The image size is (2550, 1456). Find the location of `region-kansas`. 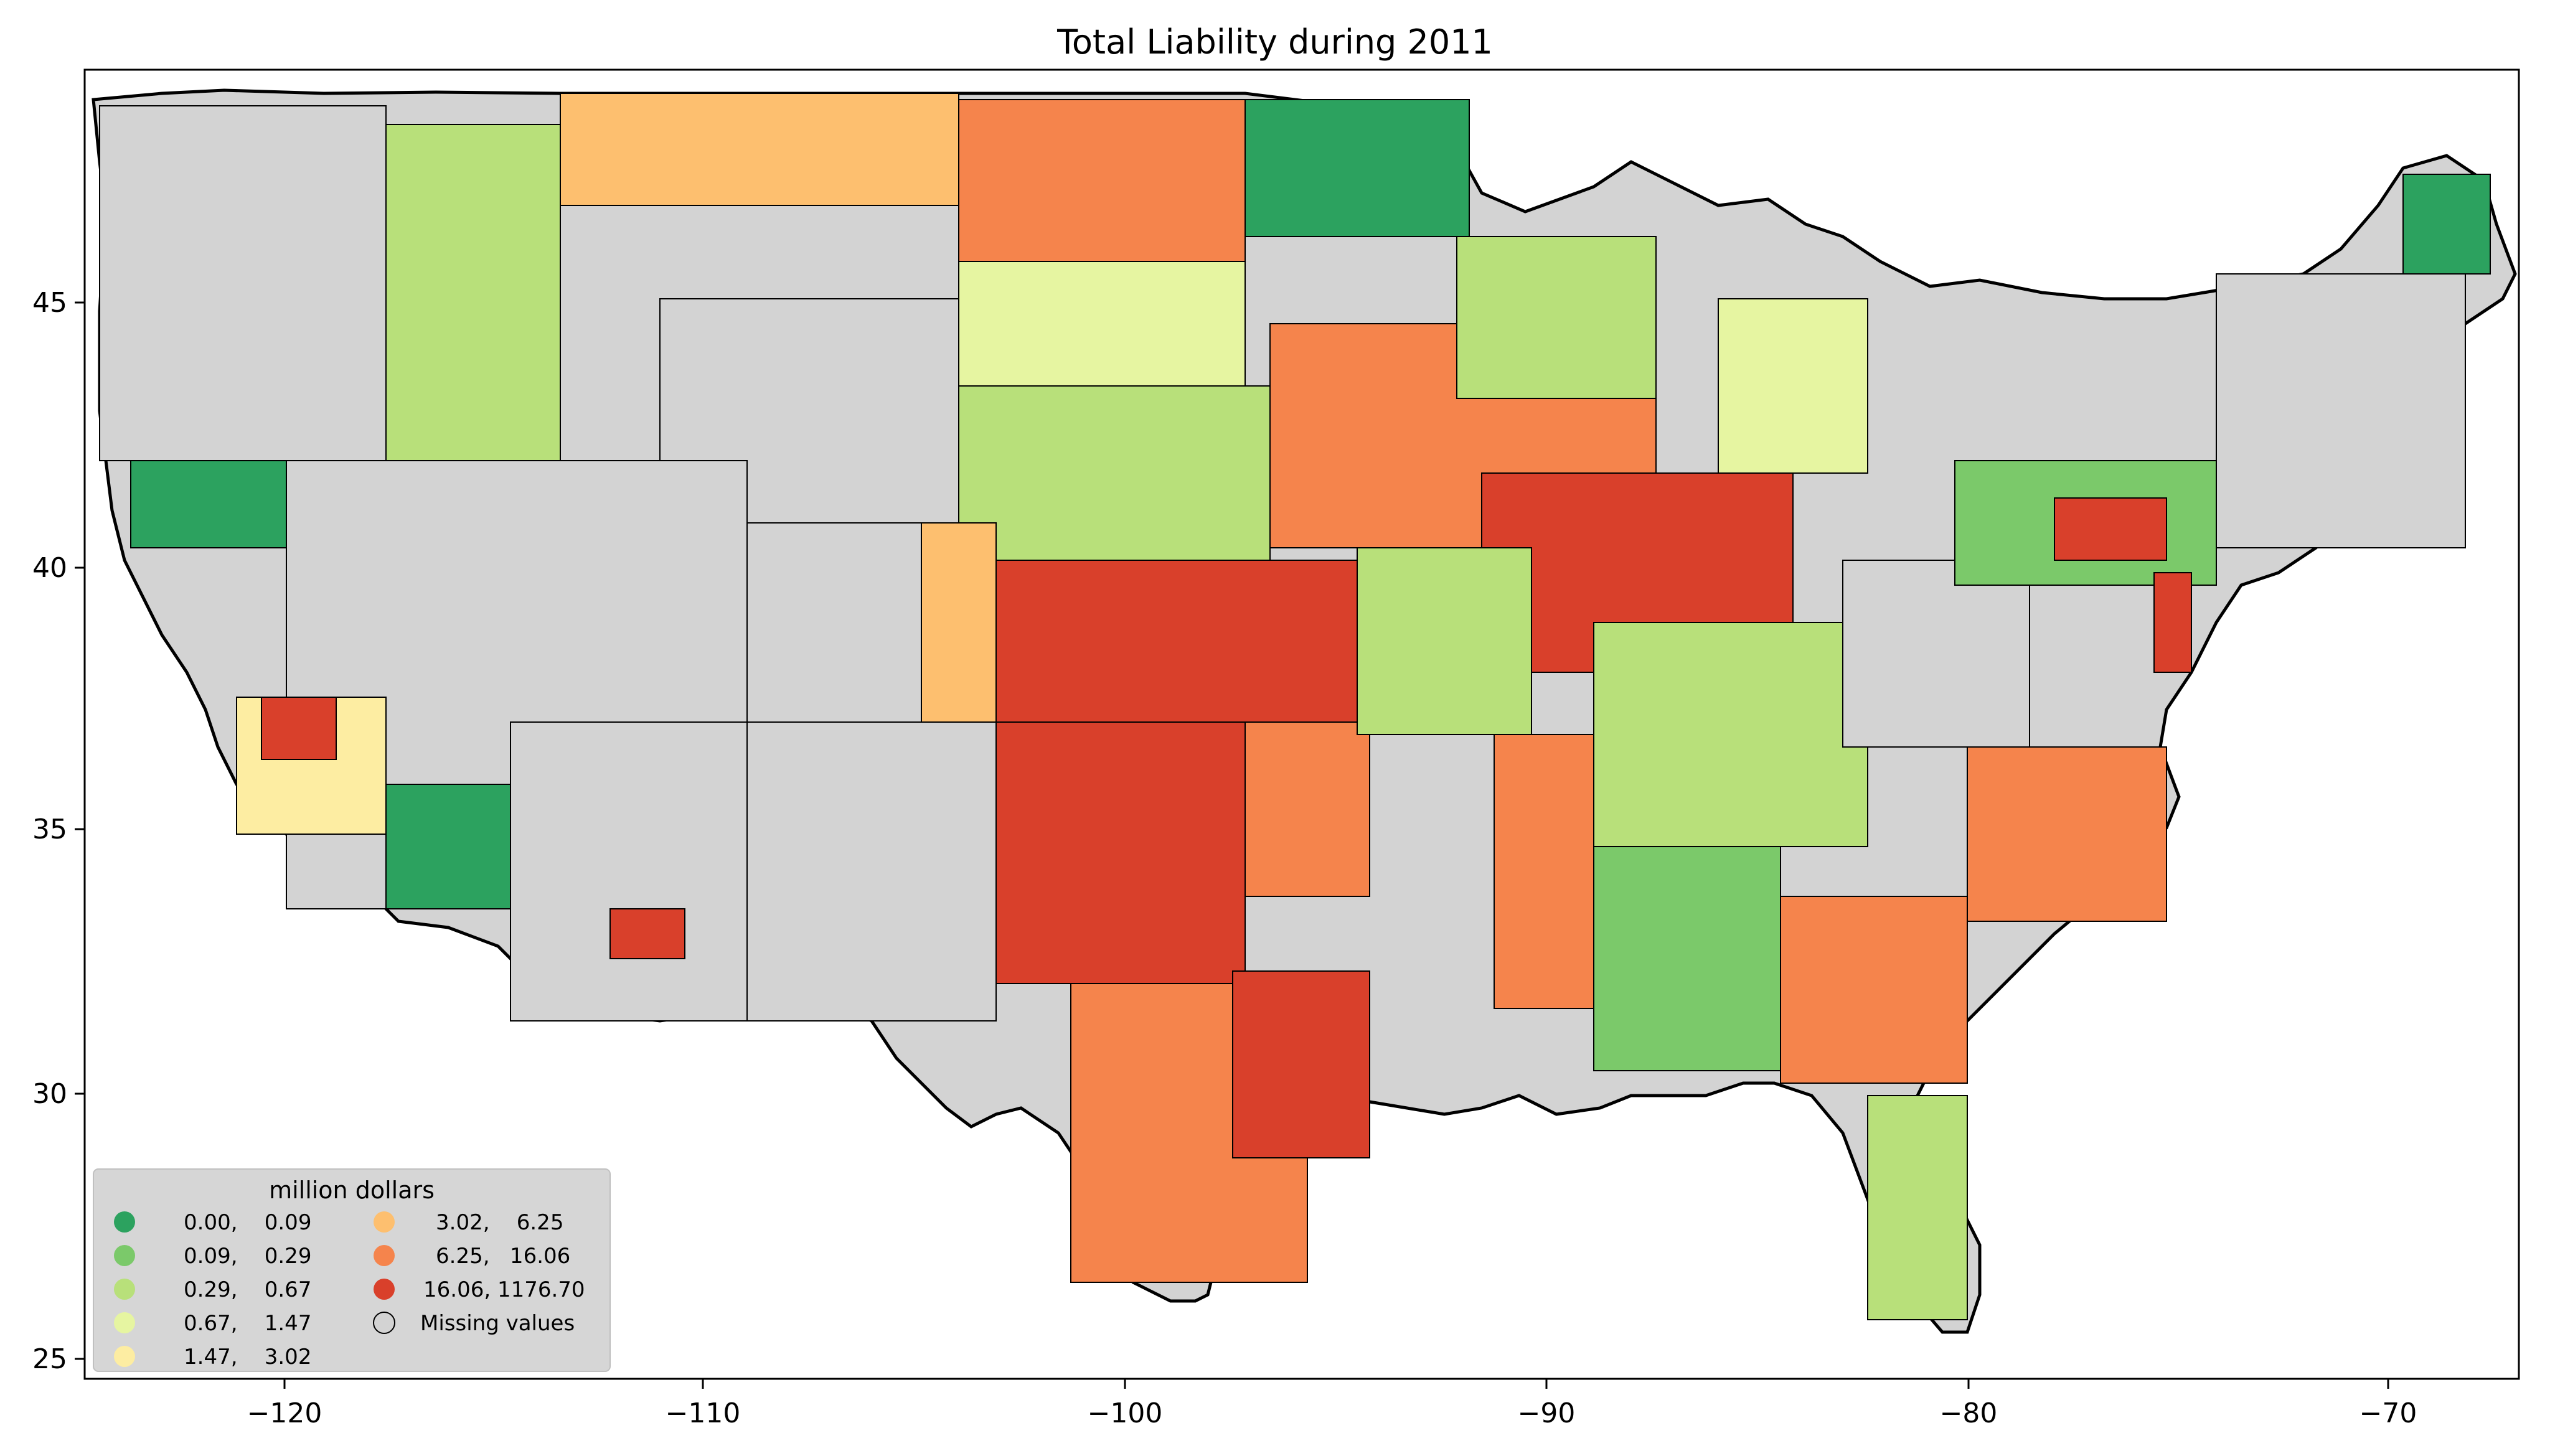

region-kansas is located at coordinates (1176, 641).